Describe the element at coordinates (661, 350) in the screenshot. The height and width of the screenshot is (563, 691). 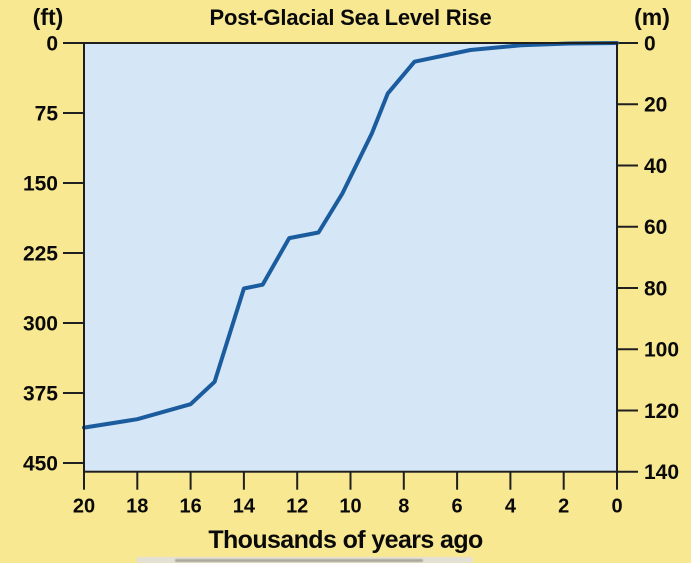
I see `right-axis-tick-label: 100` at that location.